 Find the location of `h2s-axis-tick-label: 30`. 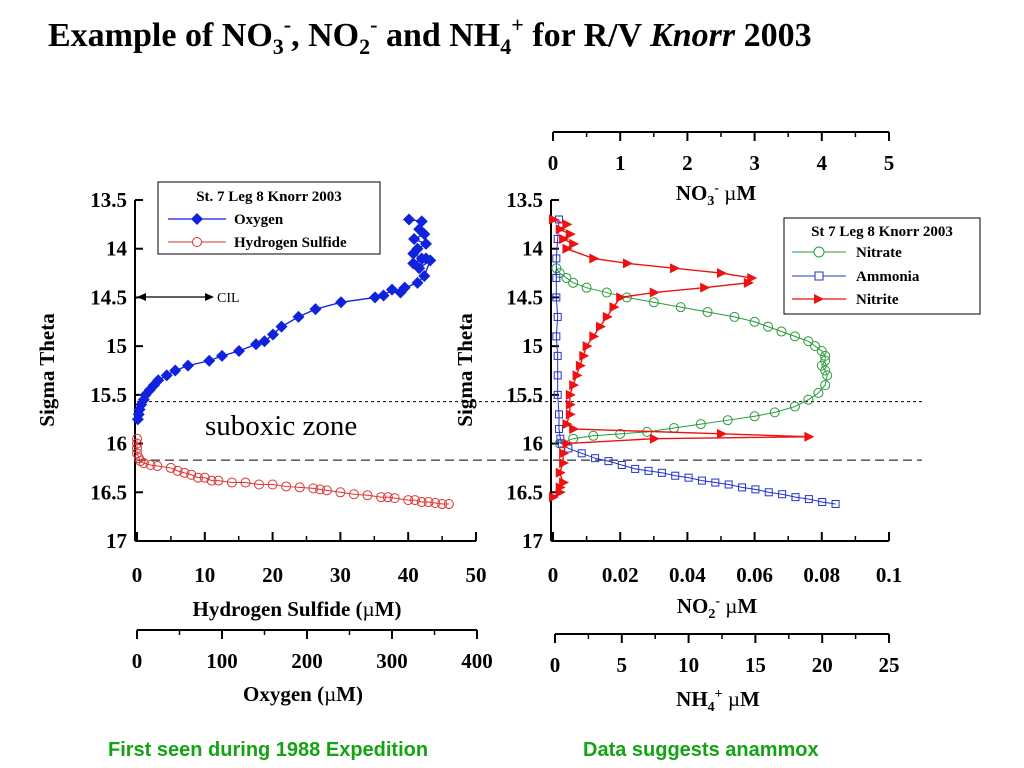

h2s-axis-tick-label: 30 is located at coordinates (340, 575).